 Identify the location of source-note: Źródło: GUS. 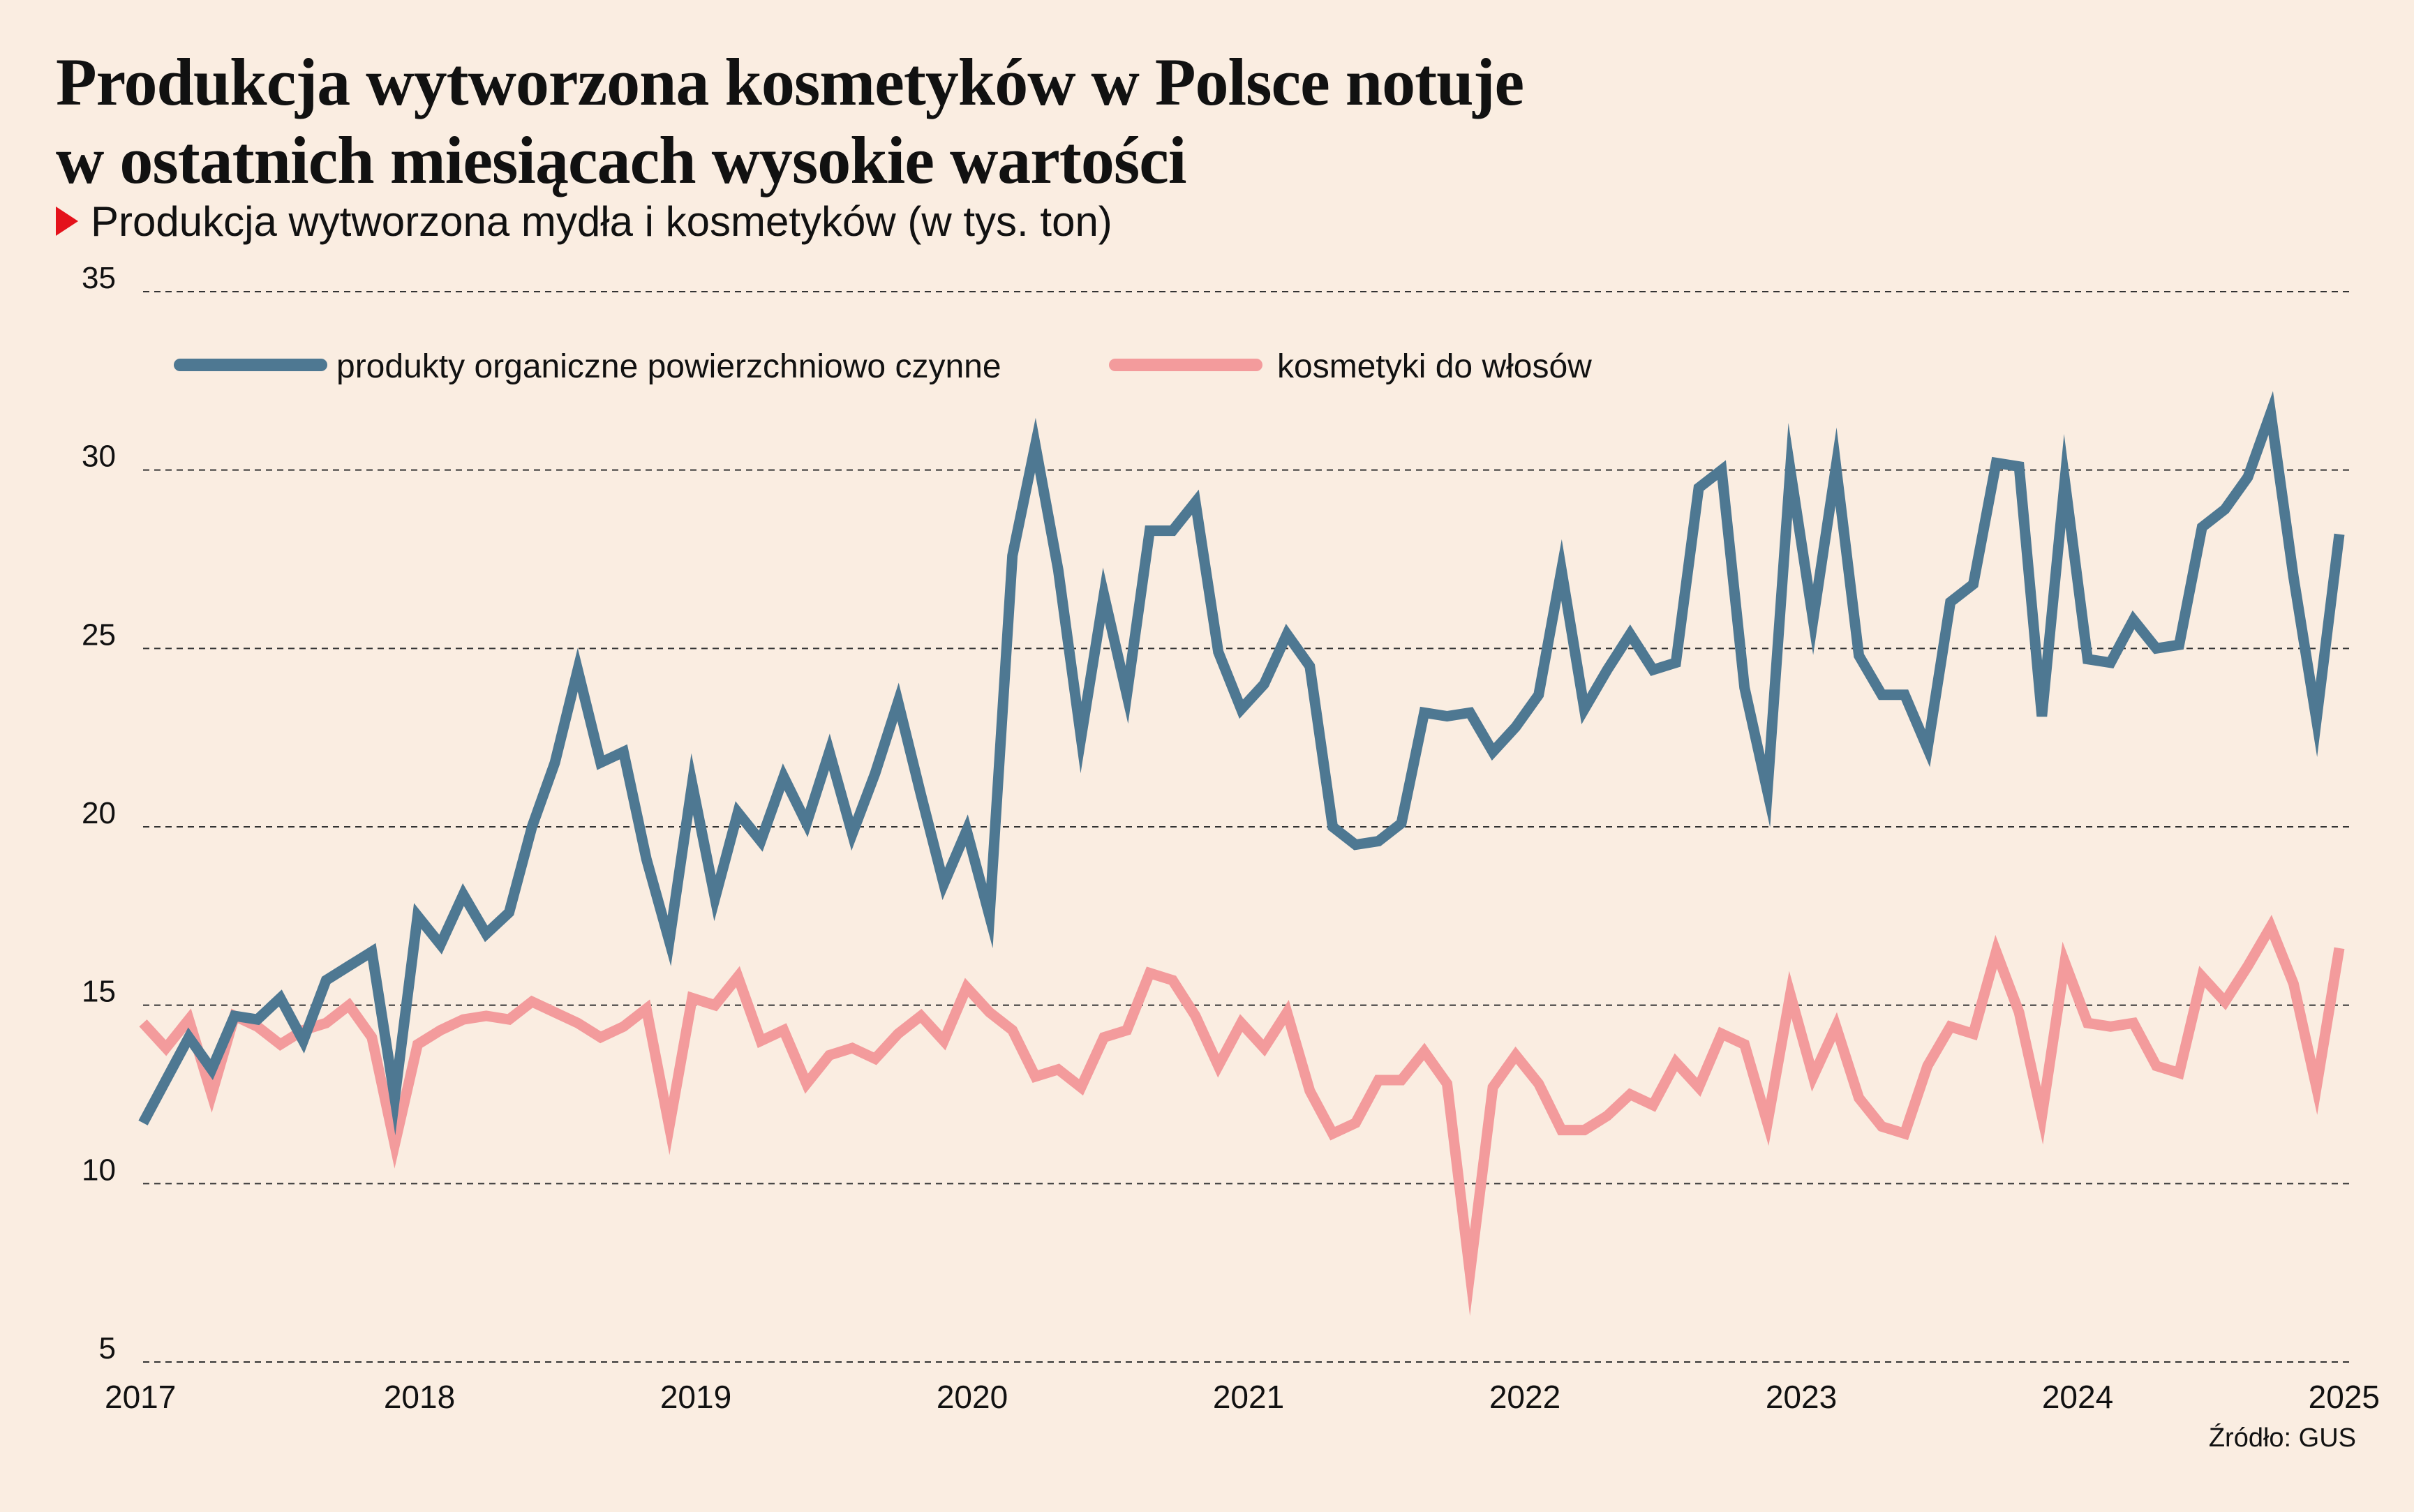
(2282, 1438).